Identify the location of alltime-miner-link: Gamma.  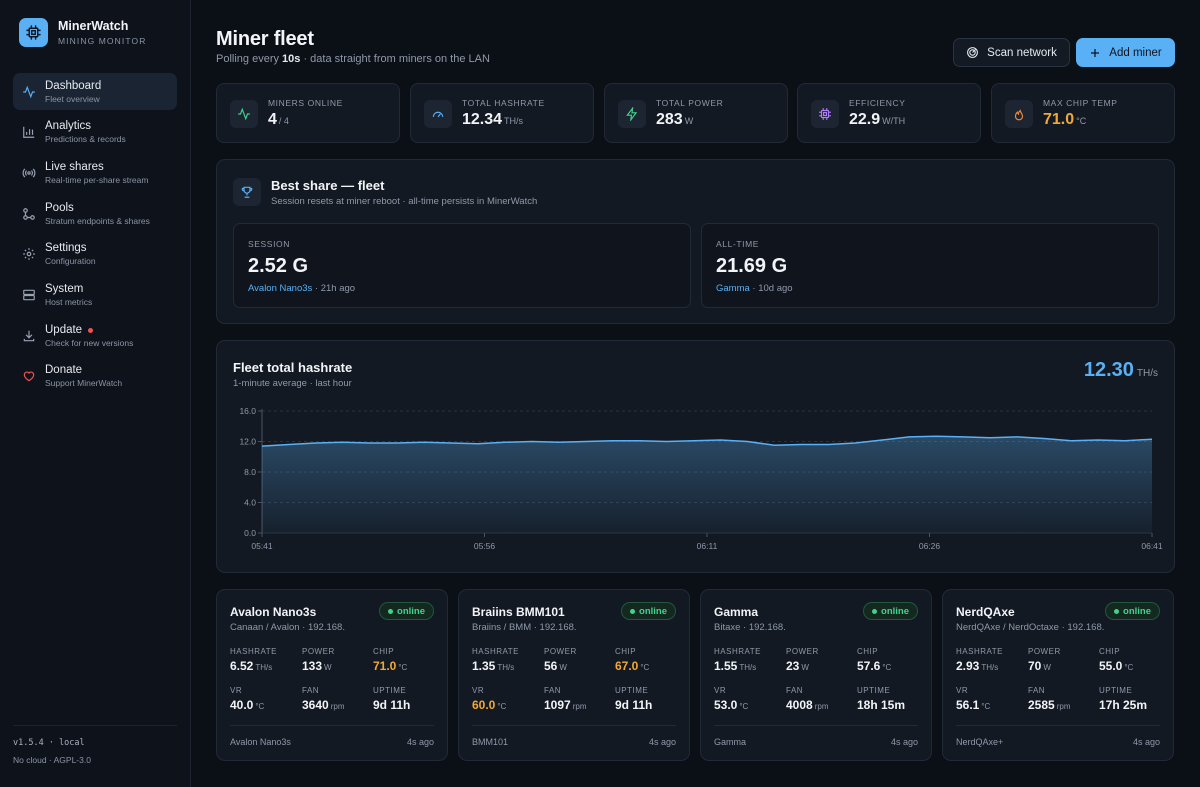
(733, 288).